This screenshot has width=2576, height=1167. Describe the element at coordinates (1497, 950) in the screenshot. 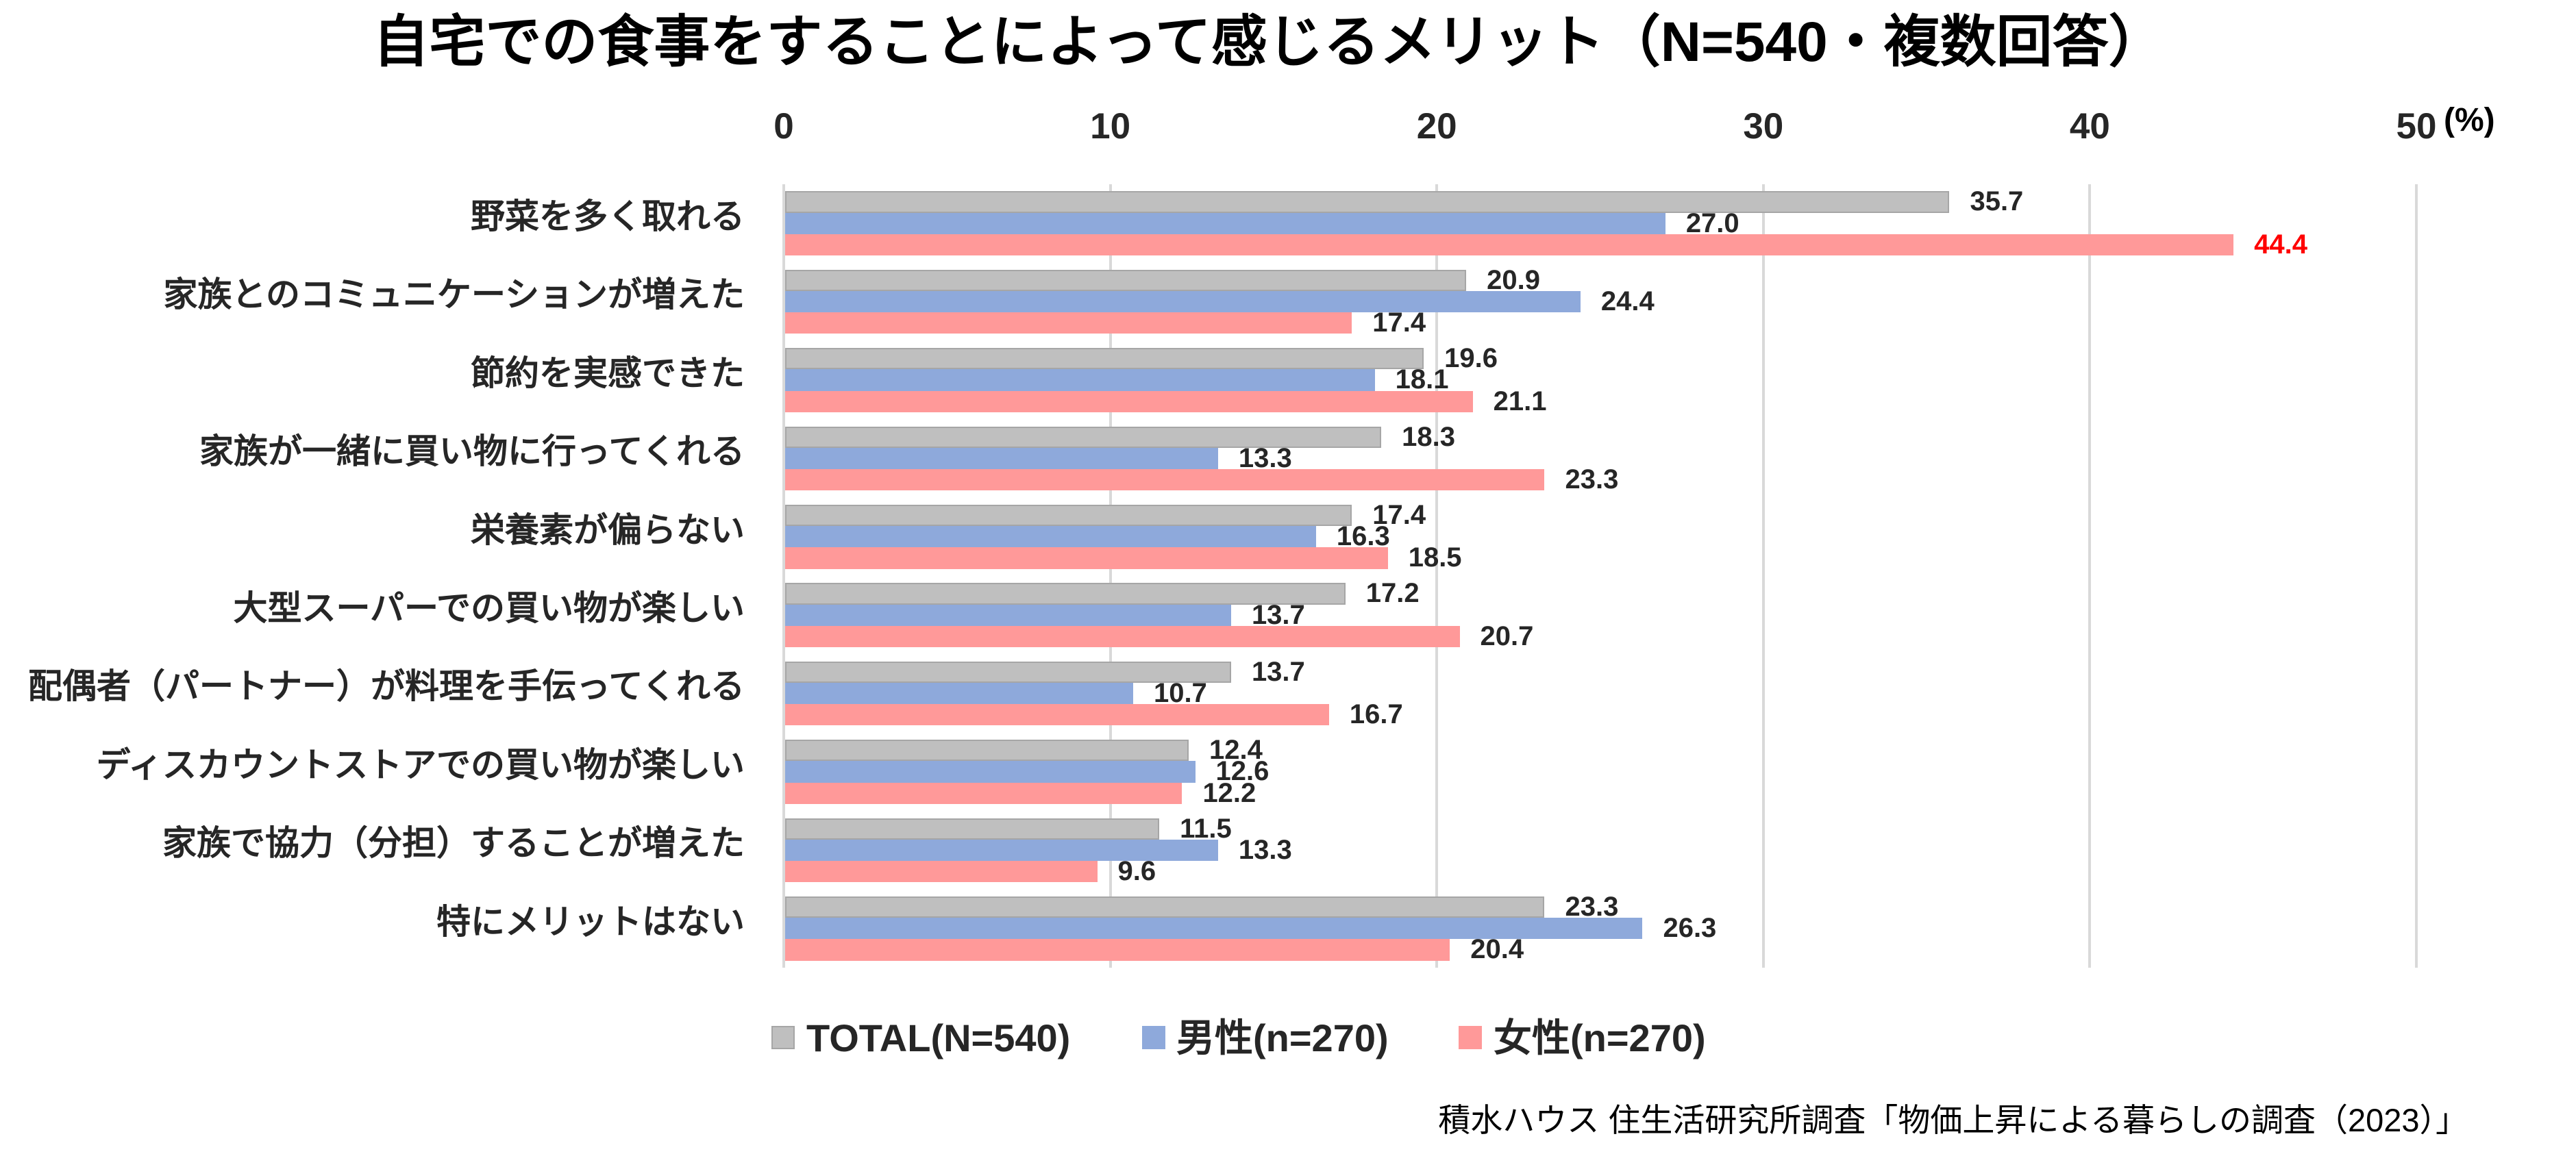

I see `data-label: 20.4` at that location.